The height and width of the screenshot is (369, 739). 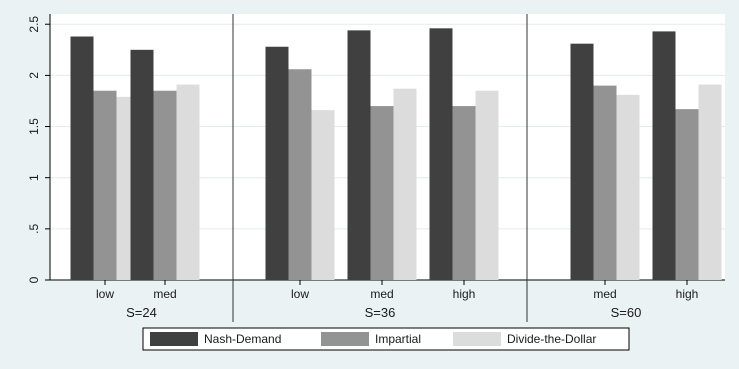 I want to click on y-tick-label: 0, so click(x=34, y=279).